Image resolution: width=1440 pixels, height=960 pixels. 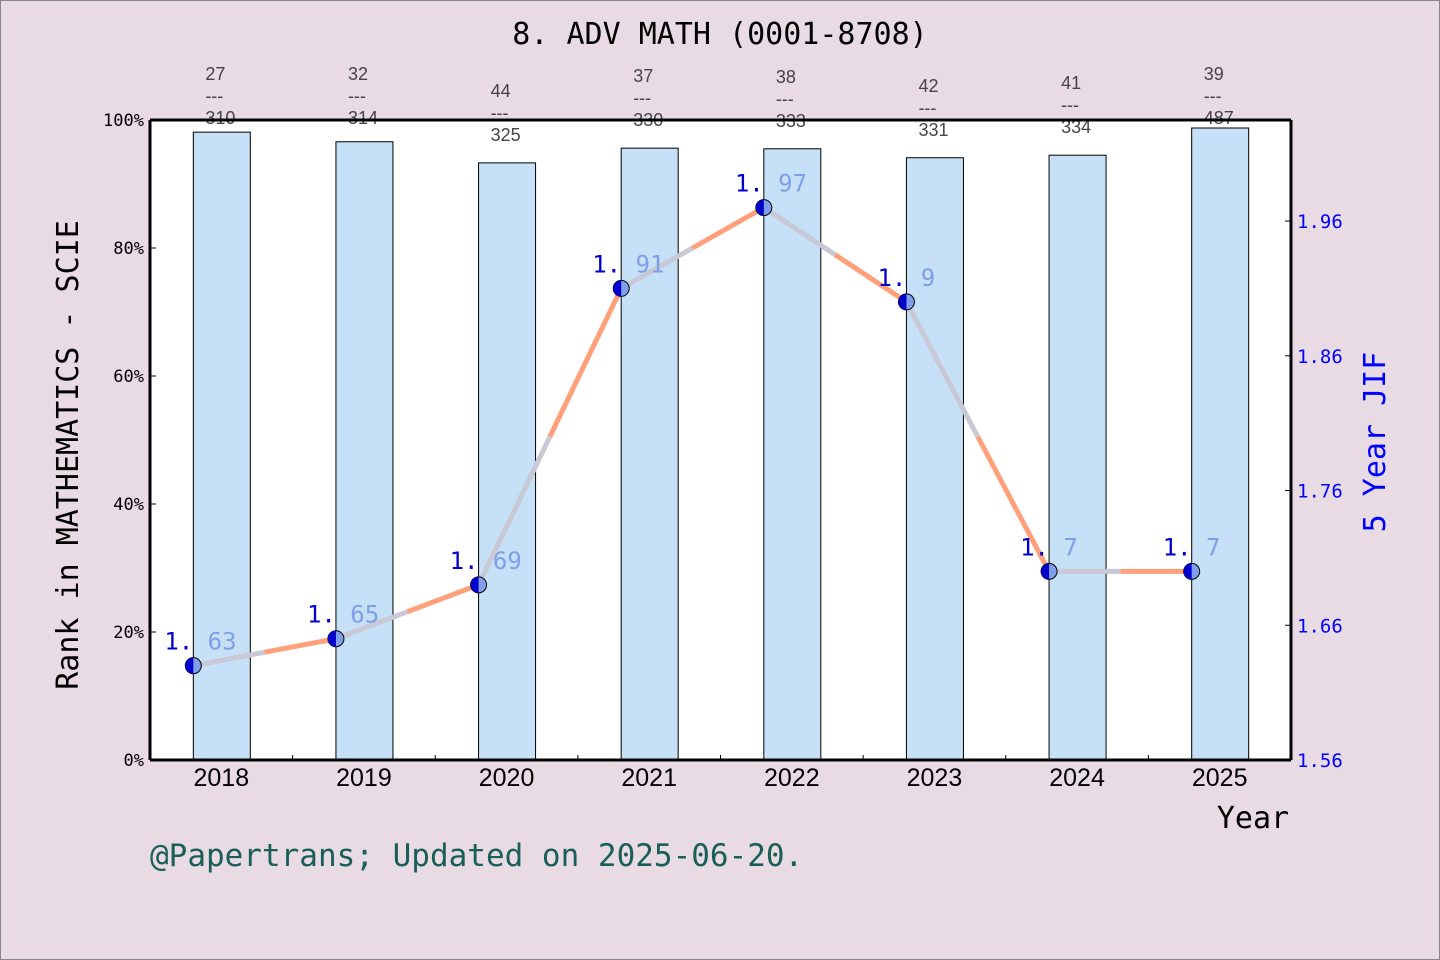 I want to click on jif-value-label: 1. 65, so click(x=343, y=615).